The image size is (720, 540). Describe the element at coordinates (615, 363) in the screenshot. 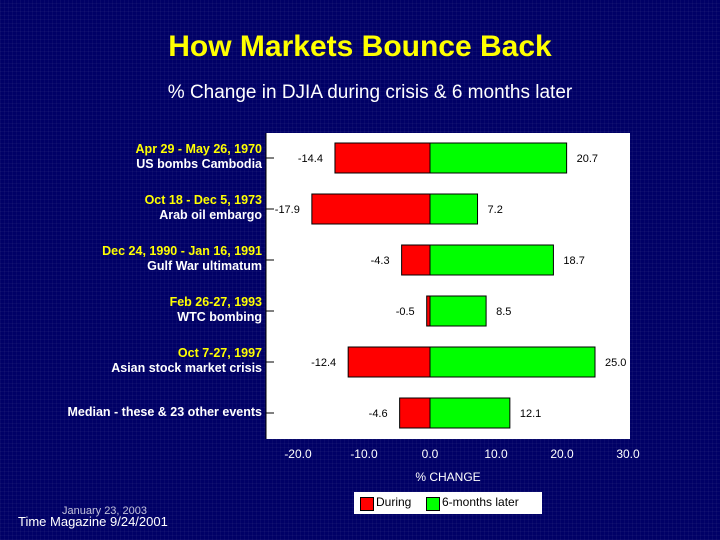

I see `data-label-after: 25.0` at that location.